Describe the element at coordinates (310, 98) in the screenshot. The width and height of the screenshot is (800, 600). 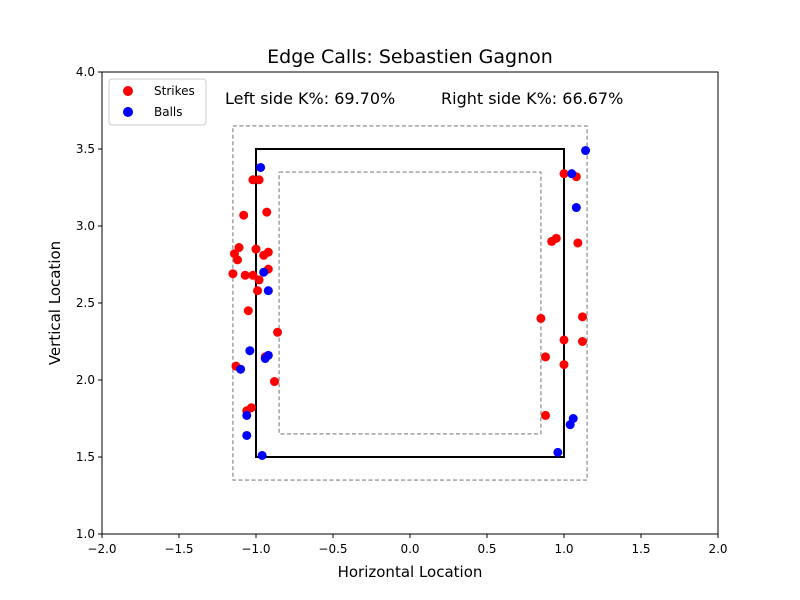
I see `left-side-k-annotation: Left side K%: 69.70%` at that location.